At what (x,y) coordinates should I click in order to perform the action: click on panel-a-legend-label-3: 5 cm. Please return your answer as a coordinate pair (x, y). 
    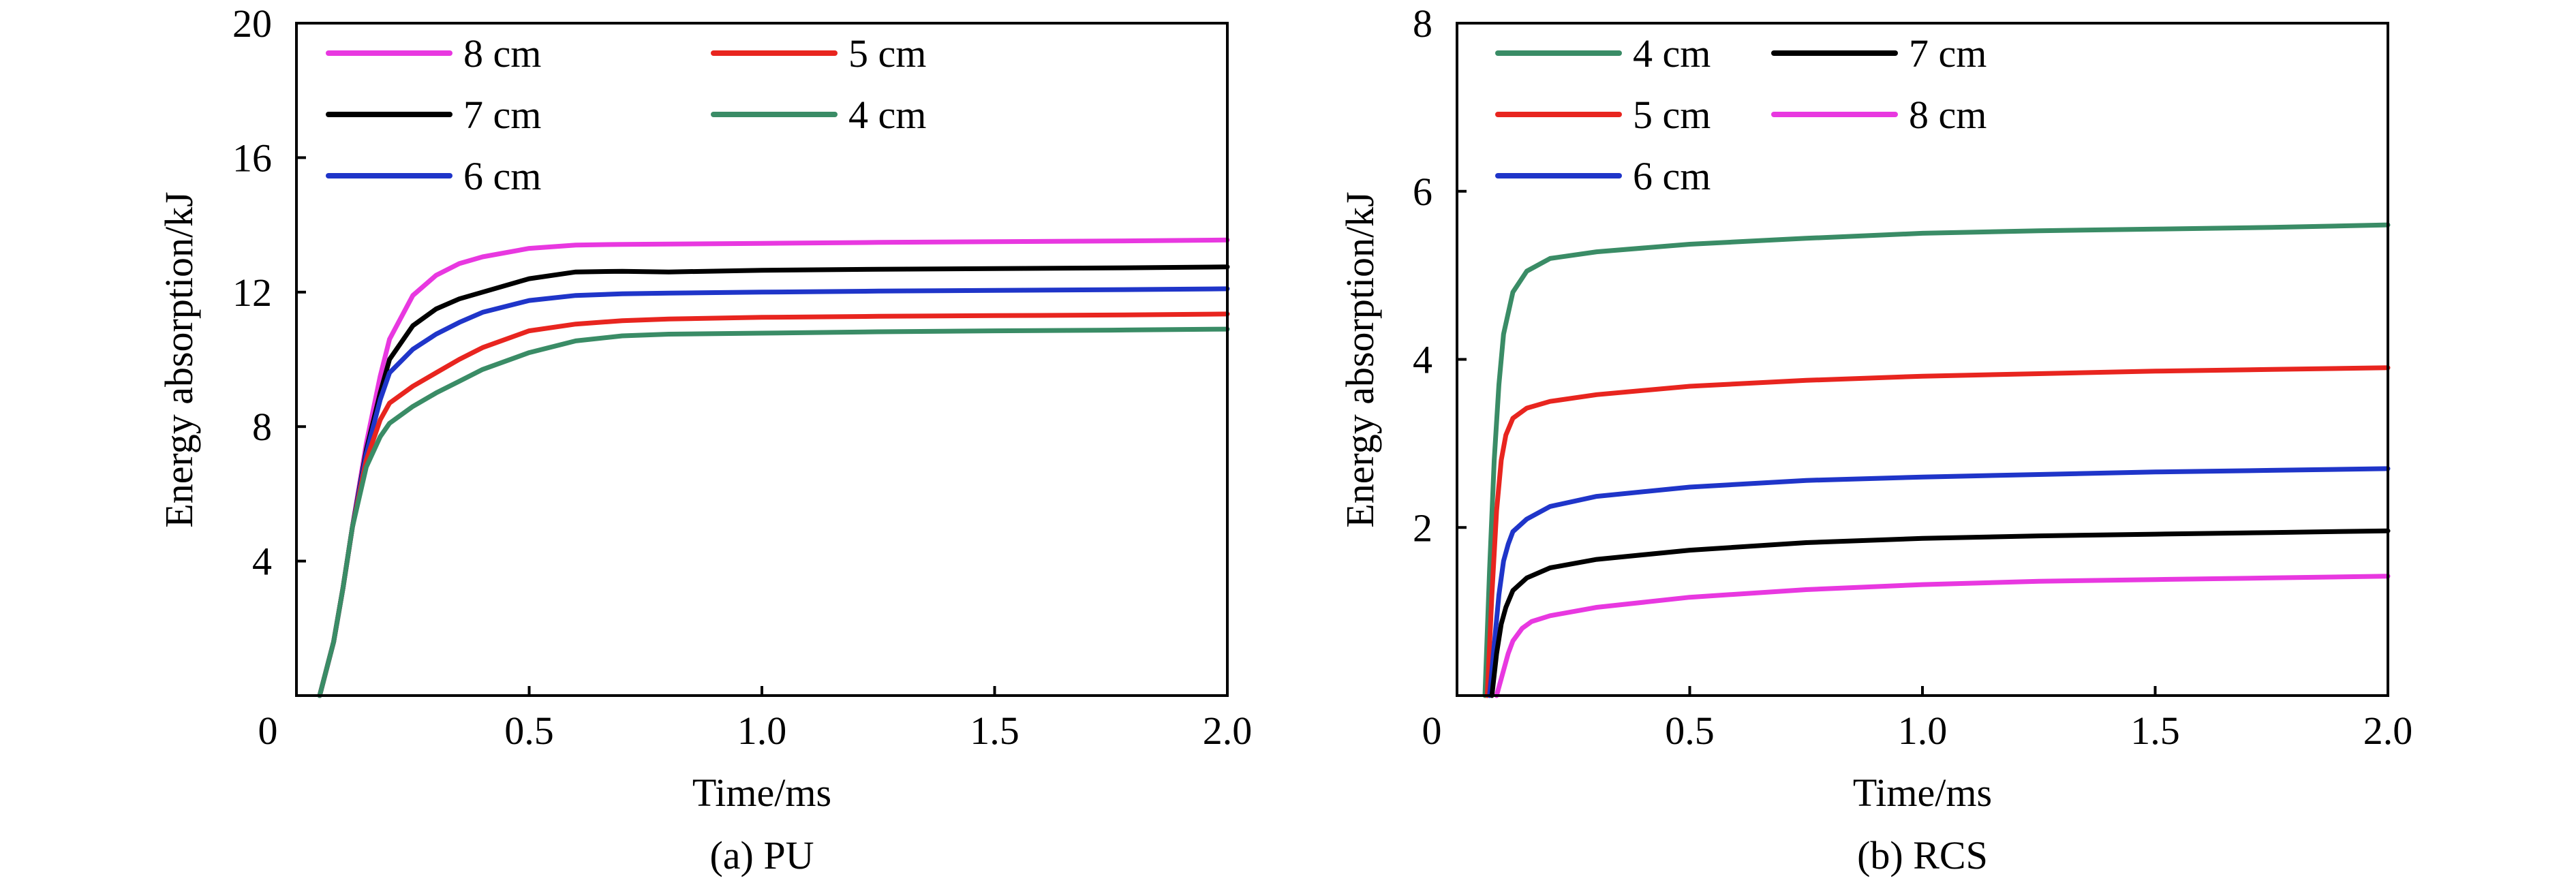
    Looking at the image, I should click on (887, 54).